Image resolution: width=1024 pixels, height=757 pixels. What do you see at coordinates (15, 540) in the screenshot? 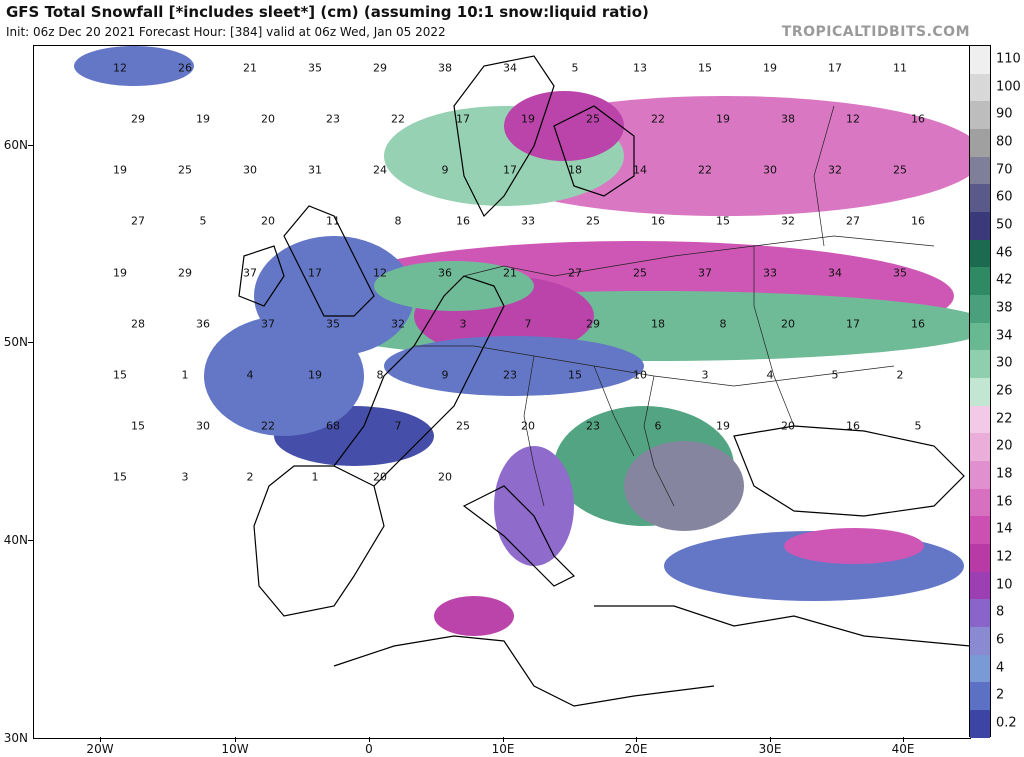
I see `lat-label-40n: 40N` at bounding box center [15, 540].